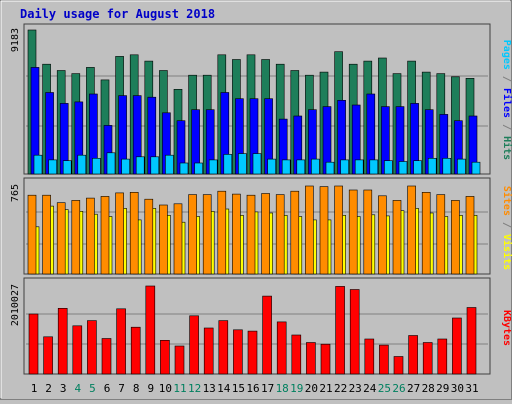  Describe the element at coordinates (15, 305) in the screenshot. I see `y-max-label-kbytes: 2010027` at that location.